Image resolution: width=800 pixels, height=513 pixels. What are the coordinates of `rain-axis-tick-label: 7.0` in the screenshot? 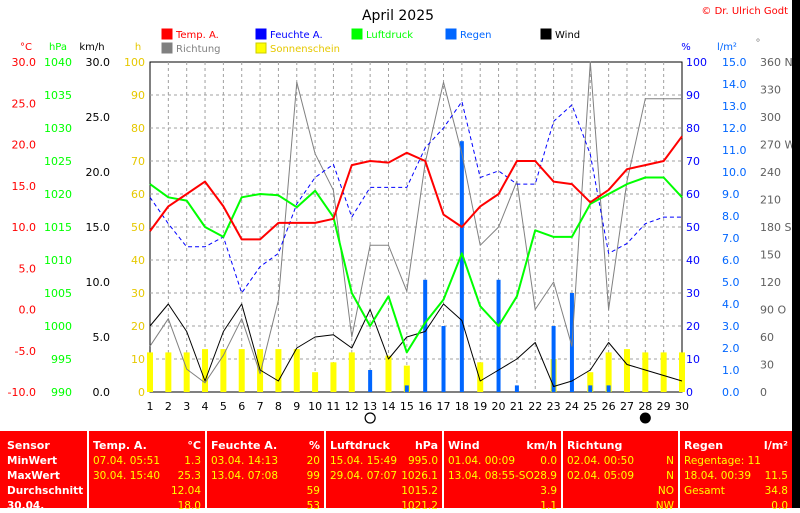 It's located at (731, 238).